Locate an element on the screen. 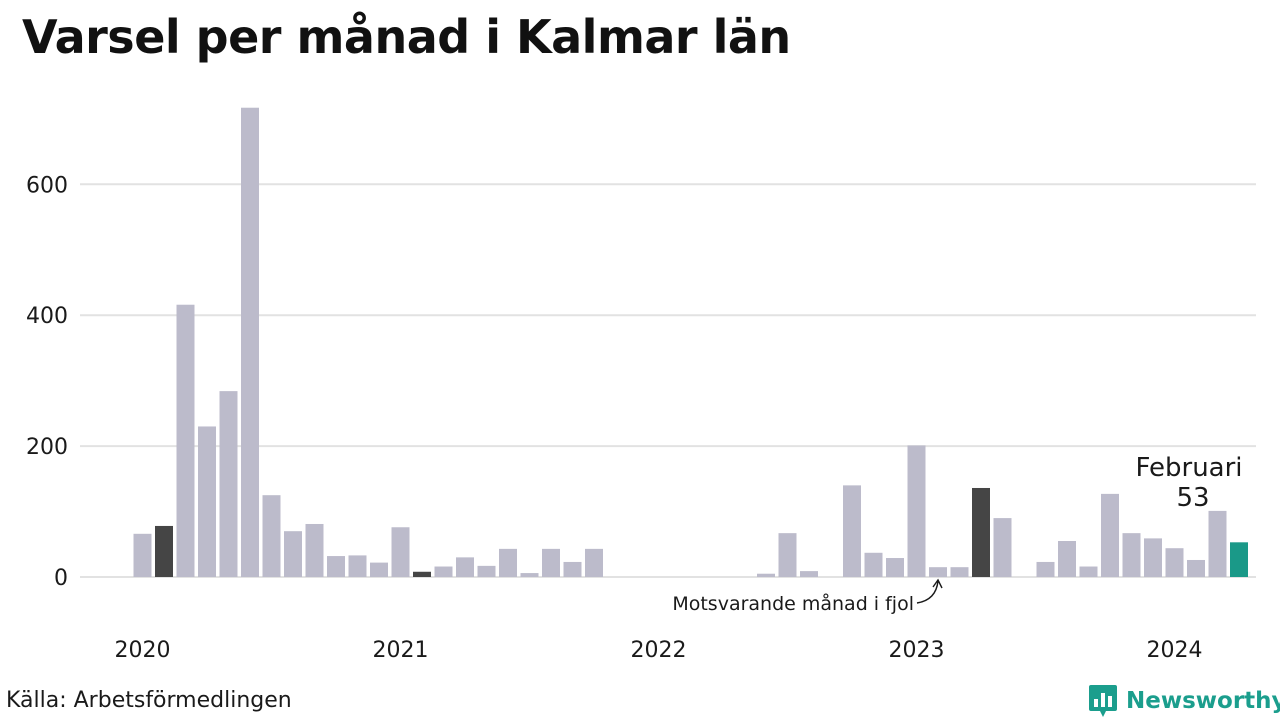  y-tick-label: 600 is located at coordinates (47, 185).